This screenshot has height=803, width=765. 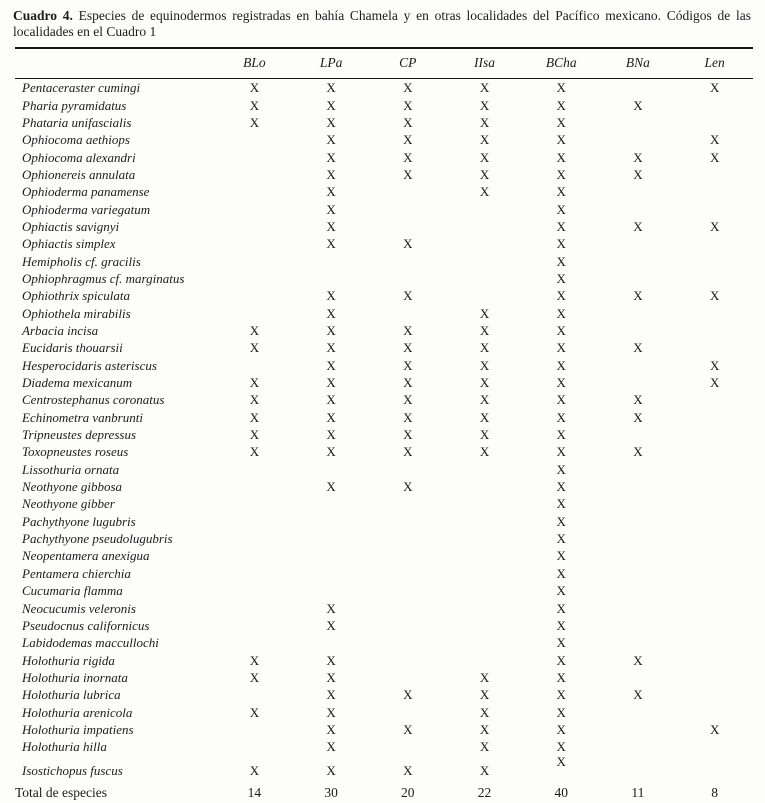 What do you see at coordinates (86, 625) in the screenshot?
I see `species-name: Pseudocnus californicus` at bounding box center [86, 625].